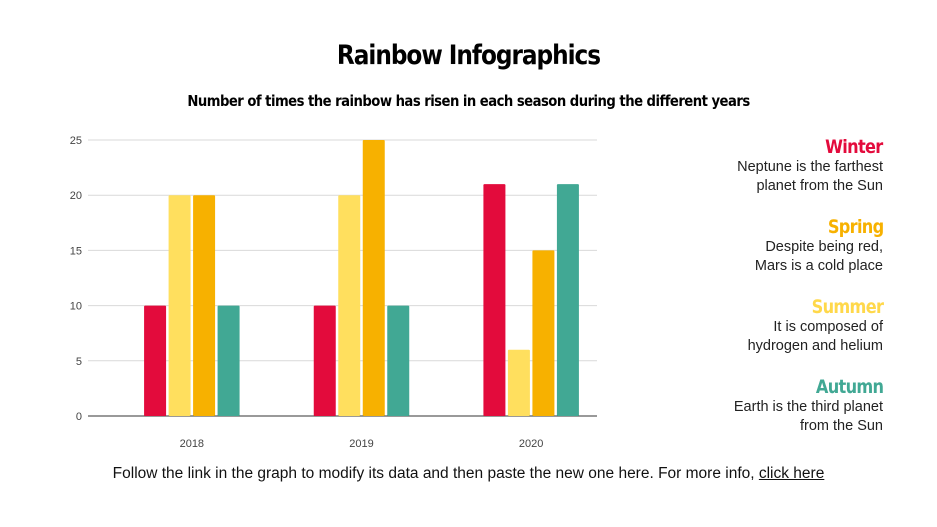 Image resolution: width=937 pixels, height=527 pixels. Describe the element at coordinates (841, 426) in the screenshot. I see `legend-desc: from the Sun` at that location.